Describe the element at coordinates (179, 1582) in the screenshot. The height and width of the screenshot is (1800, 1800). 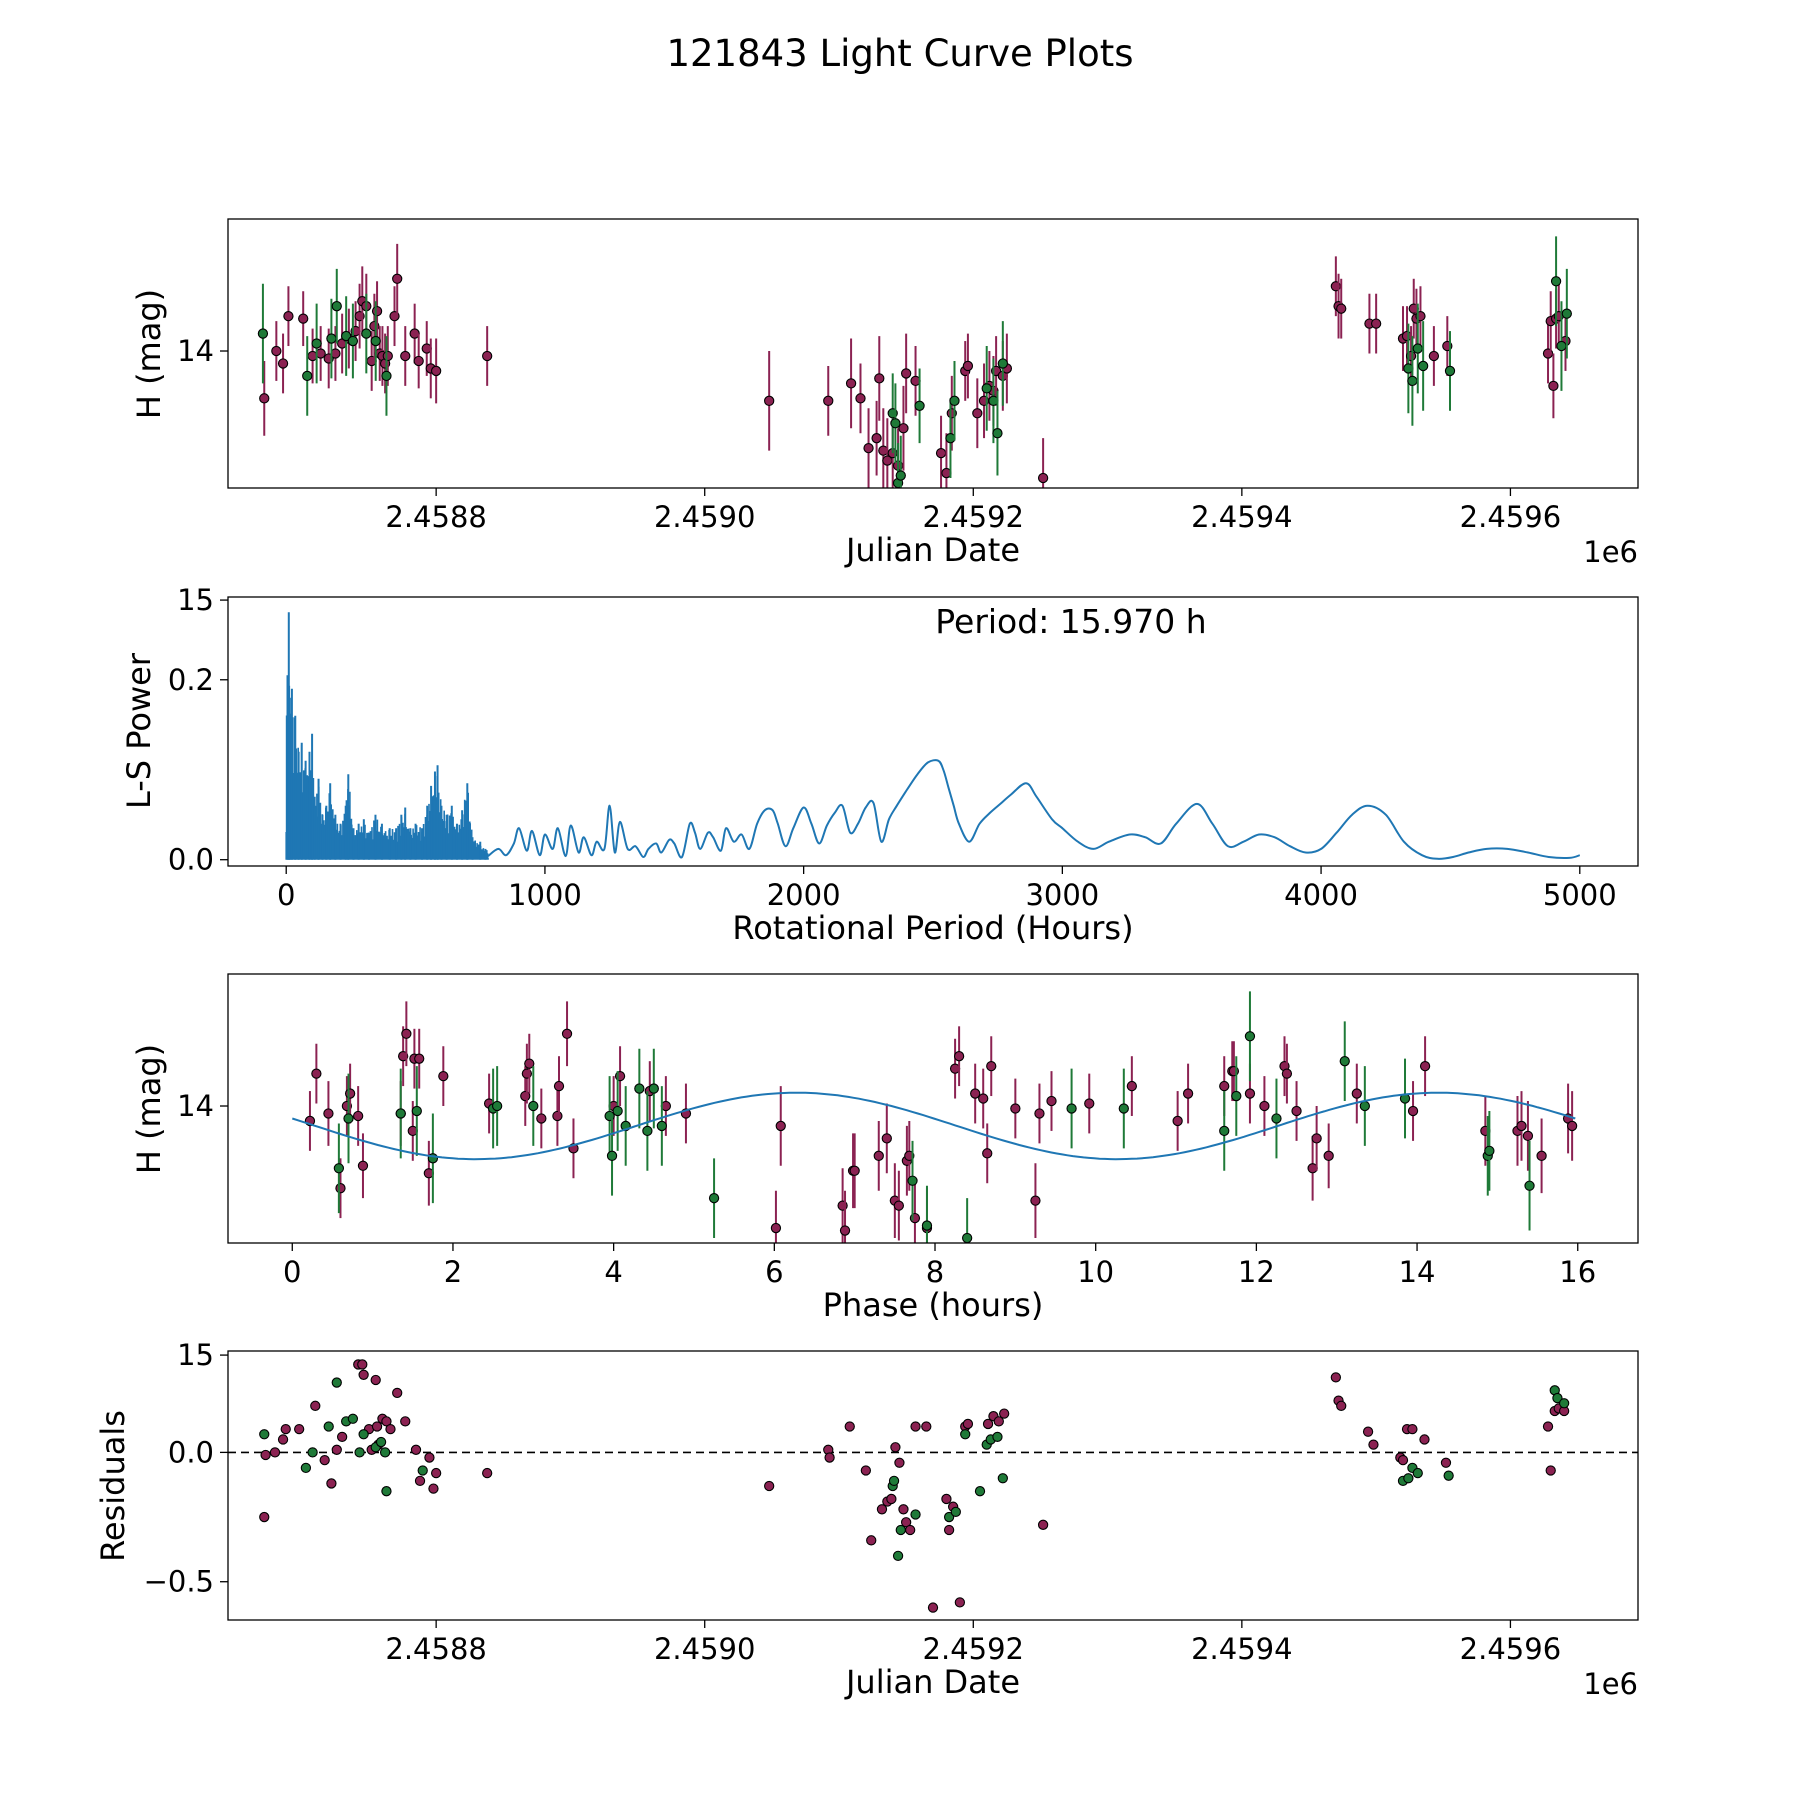
I see `residuals-ytick-label: −0.5` at that location.